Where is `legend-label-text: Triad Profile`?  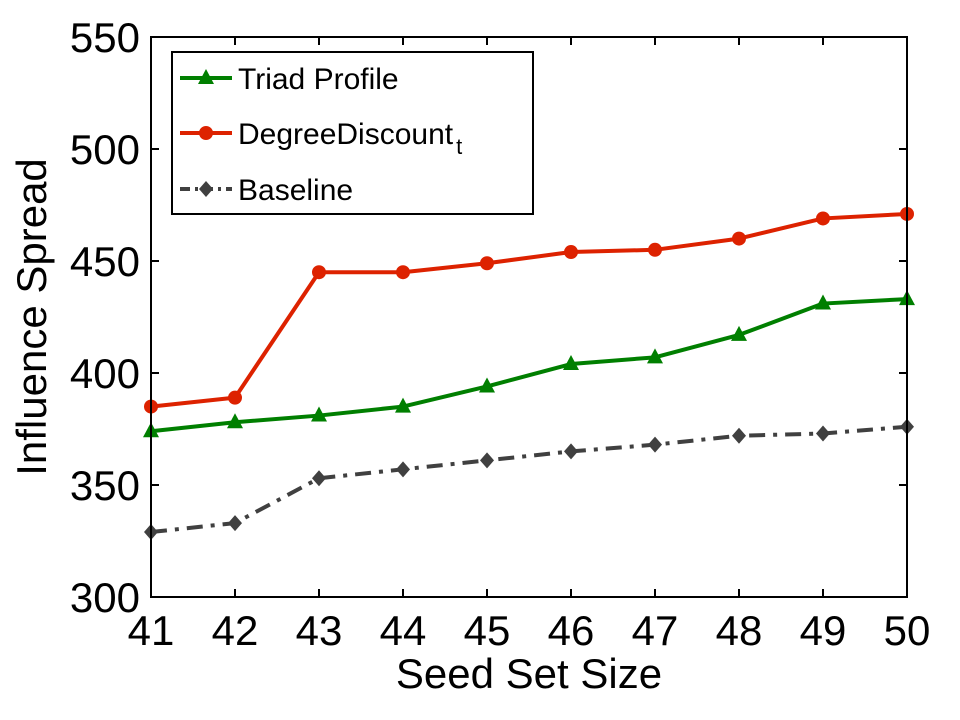 legend-label-text: Triad Profile is located at coordinates (318, 79).